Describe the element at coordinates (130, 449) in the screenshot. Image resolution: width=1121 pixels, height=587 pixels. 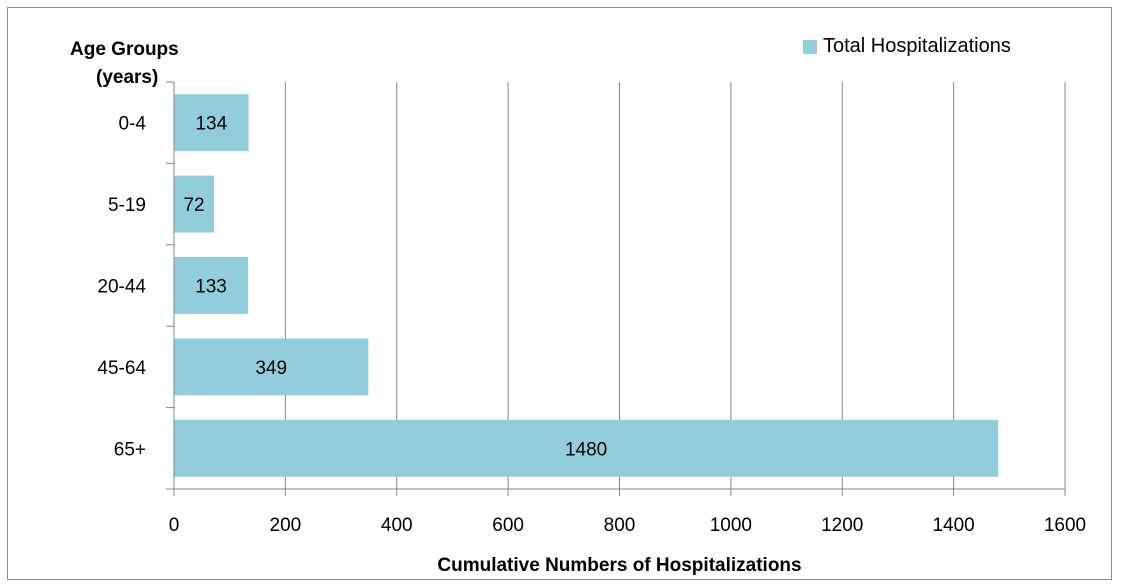
I see `y-tick-label-65+: 65+` at that location.